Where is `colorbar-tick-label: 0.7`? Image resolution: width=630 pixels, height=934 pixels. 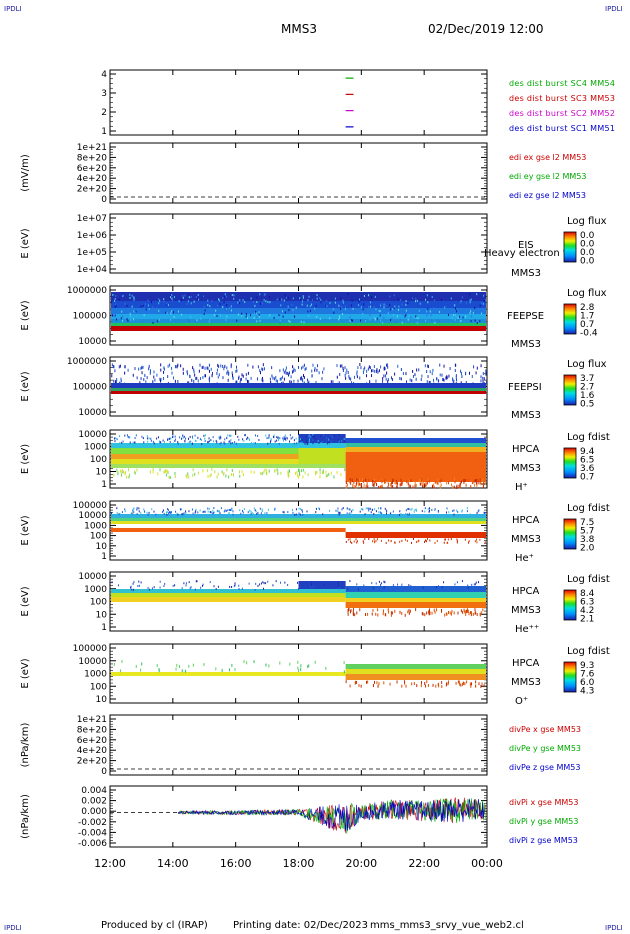
colorbar-tick-label: 0.7 is located at coordinates (587, 325).